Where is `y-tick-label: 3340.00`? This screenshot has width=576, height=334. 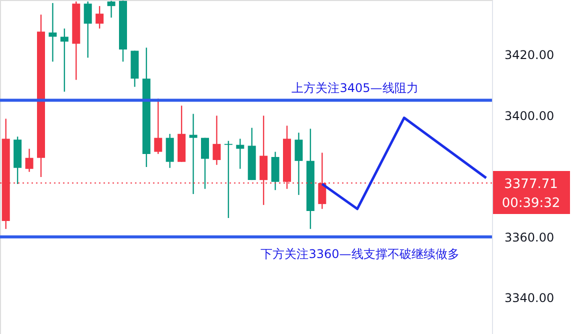
y-tick-label: 3340.00 is located at coordinates (529, 298).